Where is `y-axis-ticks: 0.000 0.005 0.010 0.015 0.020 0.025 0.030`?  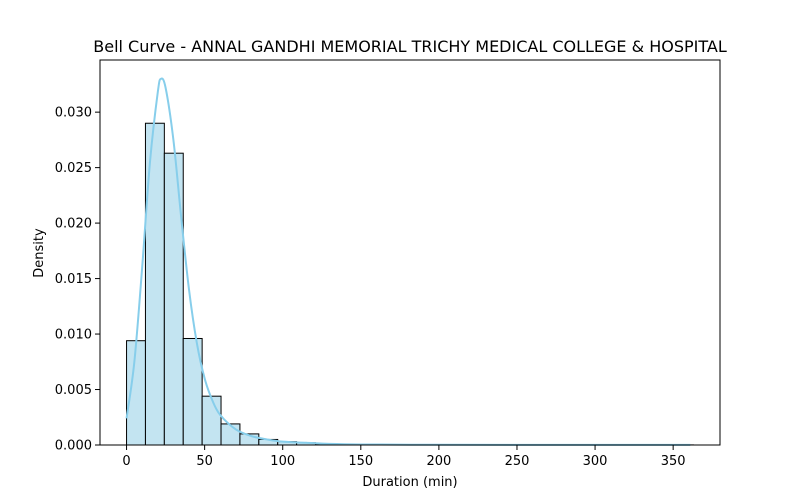
y-axis-ticks: 0.000 0.005 0.010 0.015 0.020 0.025 0.030 is located at coordinates (77, 280).